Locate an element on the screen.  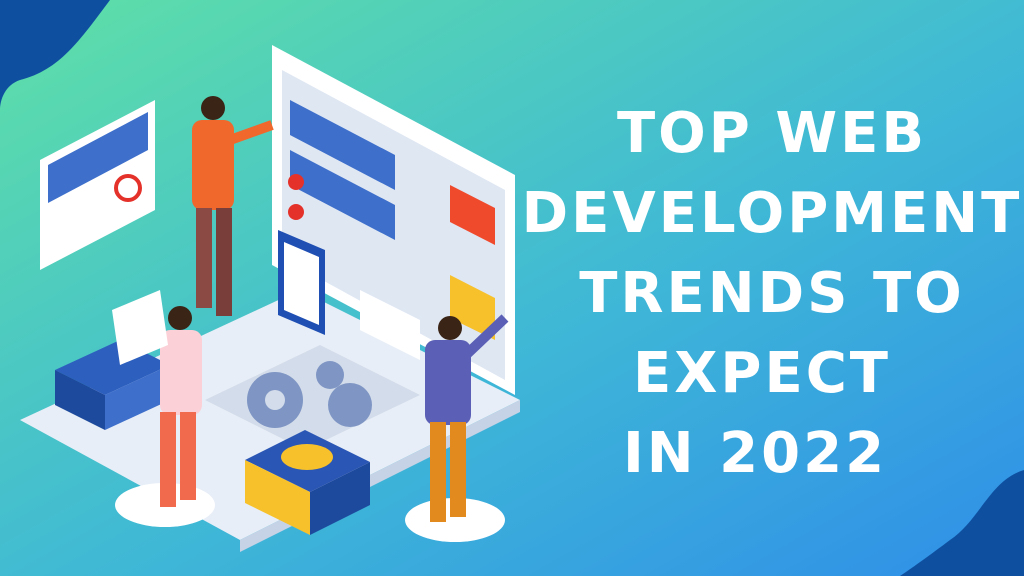
monitor-stand is located at coordinates (390, 325).